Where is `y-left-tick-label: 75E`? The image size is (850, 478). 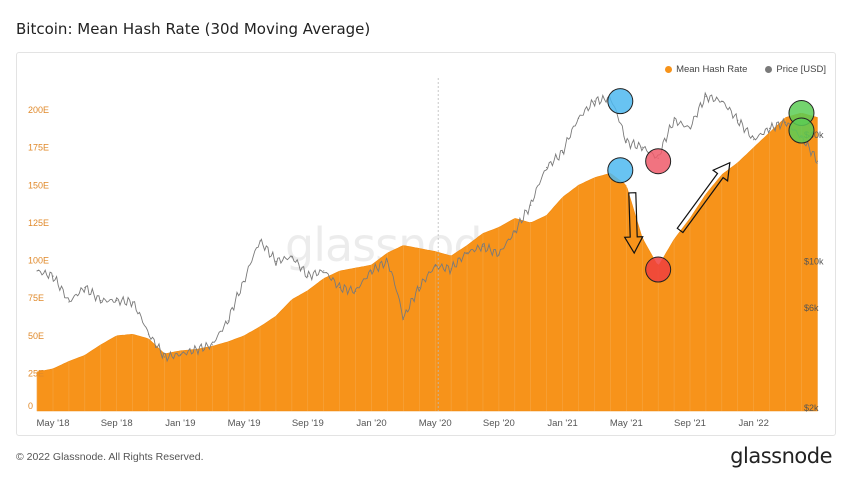 y-left-tick-label: 75E is located at coordinates (36, 298).